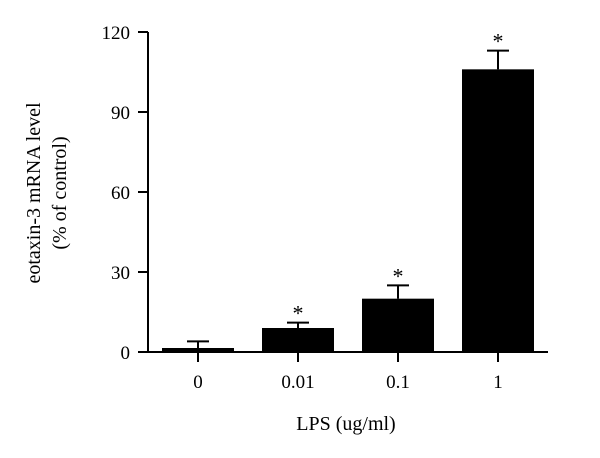 This screenshot has height=458, width=600. What do you see at coordinates (116, 33) in the screenshot?
I see `y-tick-label: 120` at bounding box center [116, 33].